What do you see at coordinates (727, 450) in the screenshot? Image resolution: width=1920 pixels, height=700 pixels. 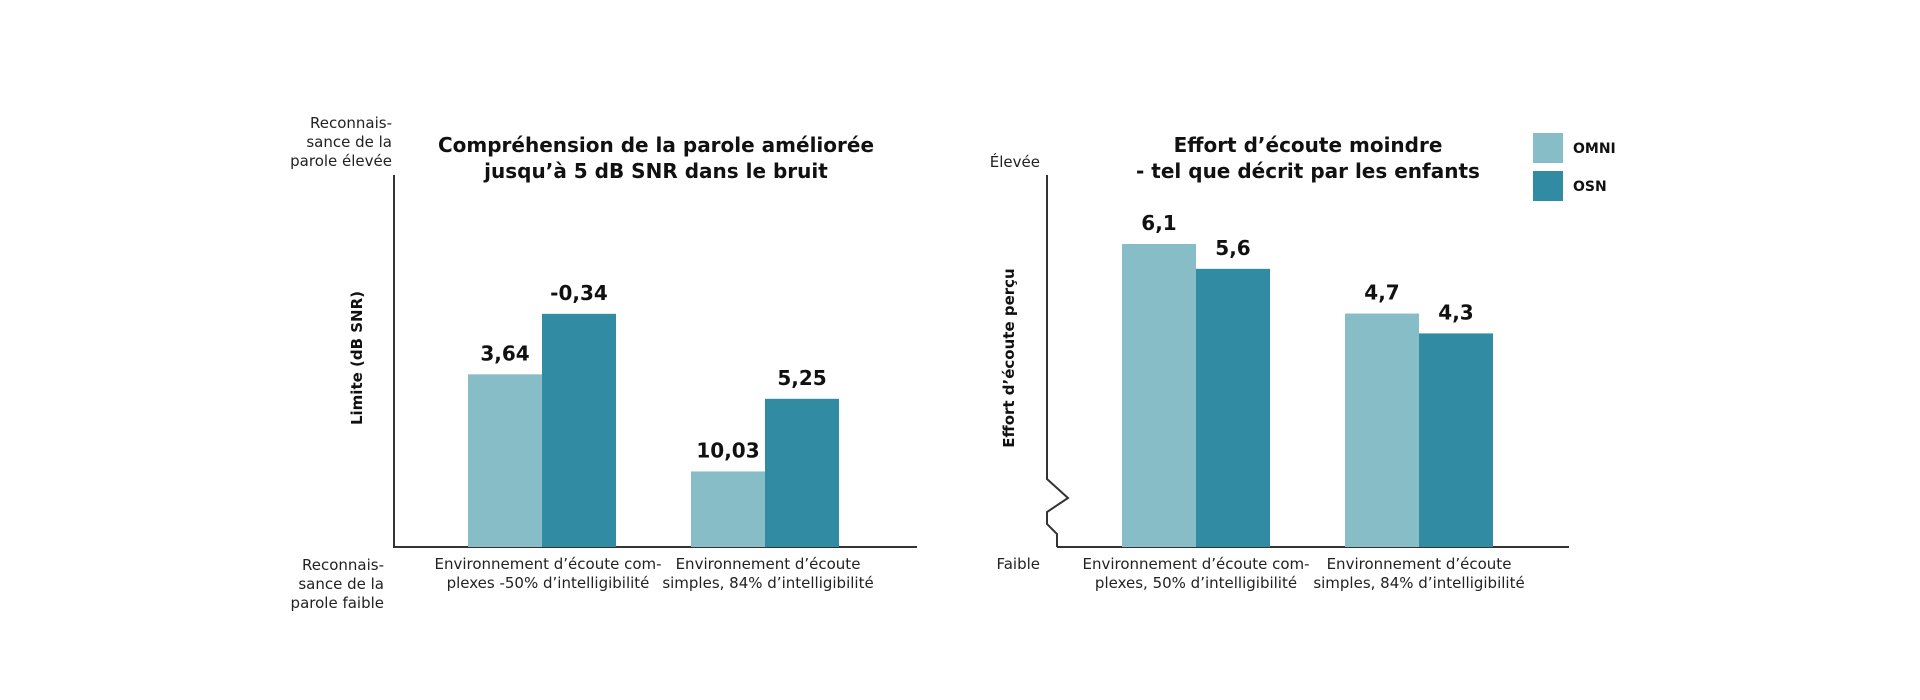 I see `bar-value-label: 10,03` at bounding box center [727, 450].